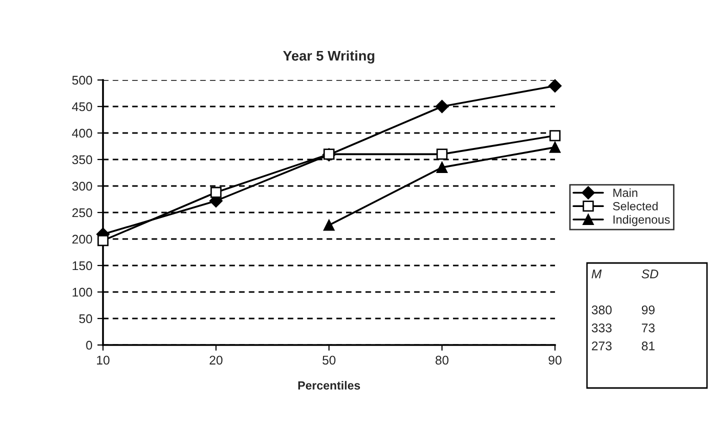 The image size is (712, 429). I want to click on text: 99, so click(648, 310).